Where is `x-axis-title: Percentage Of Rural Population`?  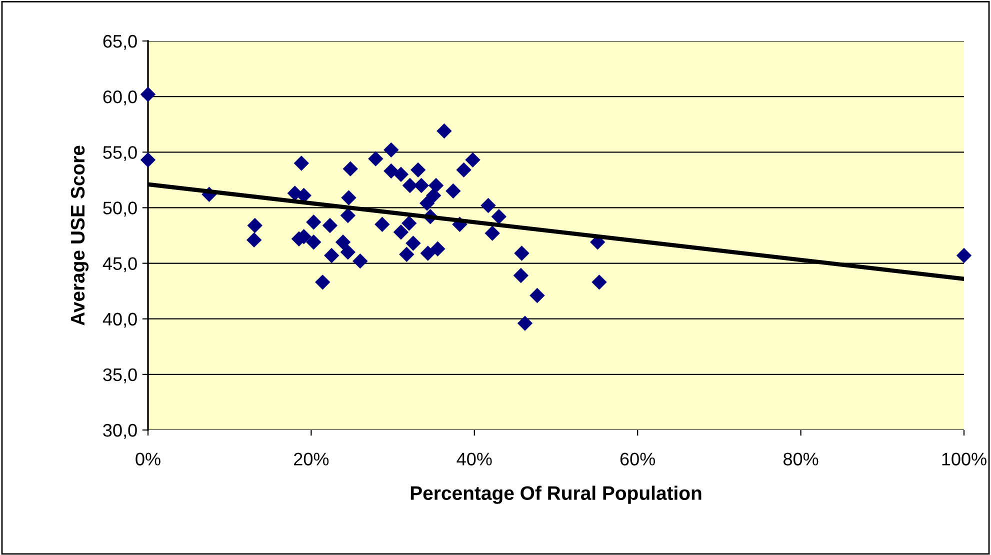 x-axis-title: Percentage Of Rural Population is located at coordinates (556, 495).